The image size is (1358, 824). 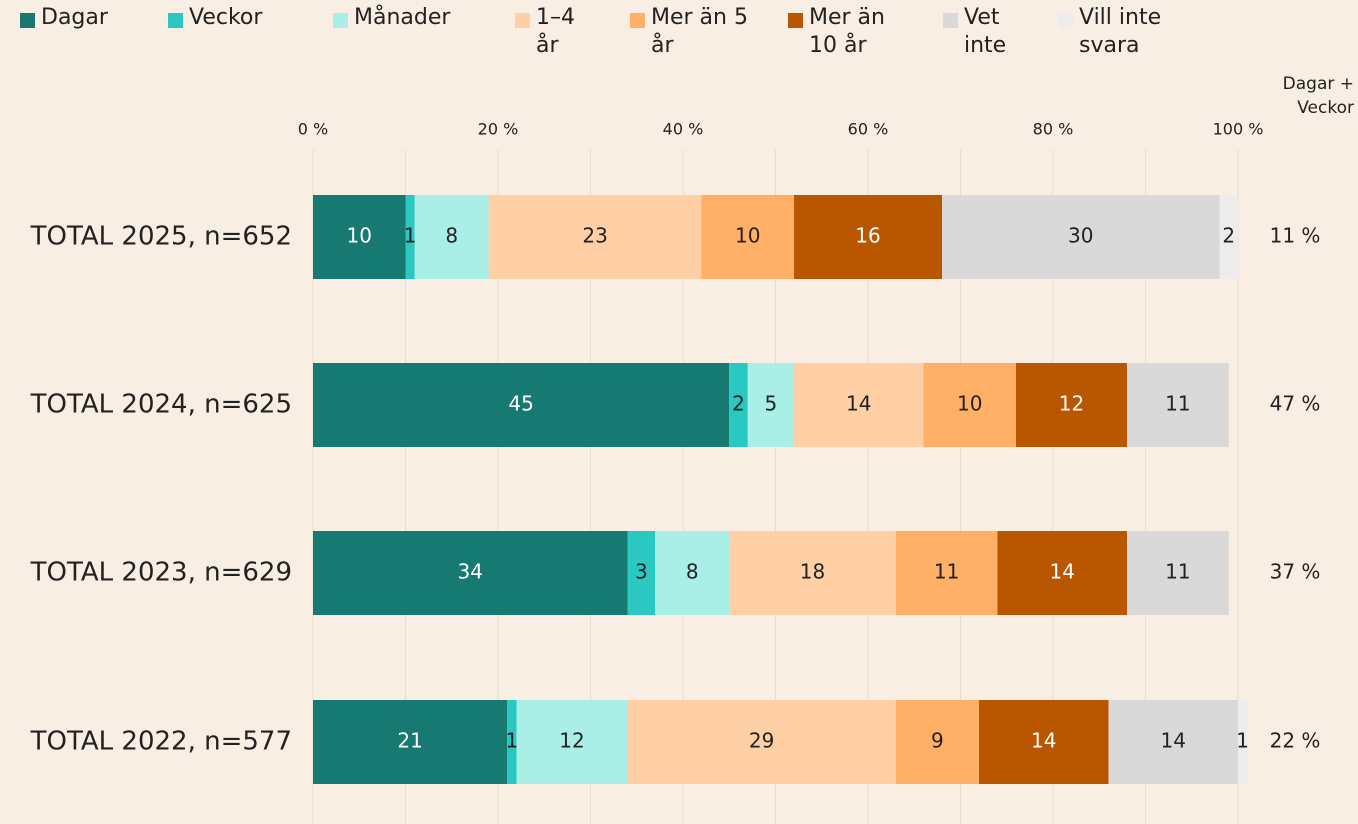 I want to click on legend-item: Veckor, so click(x=253, y=18).